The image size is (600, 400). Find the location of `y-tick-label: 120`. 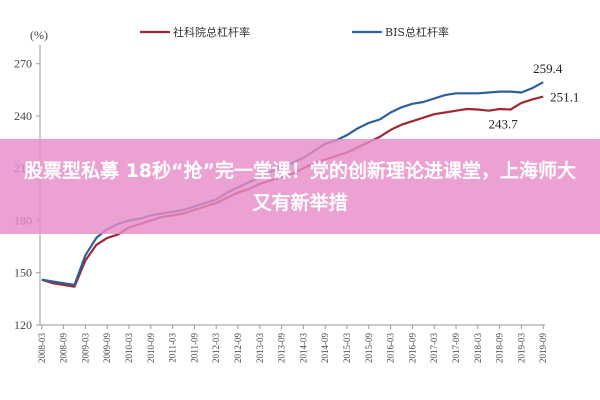

y-tick-label: 120 is located at coordinates (23, 325).